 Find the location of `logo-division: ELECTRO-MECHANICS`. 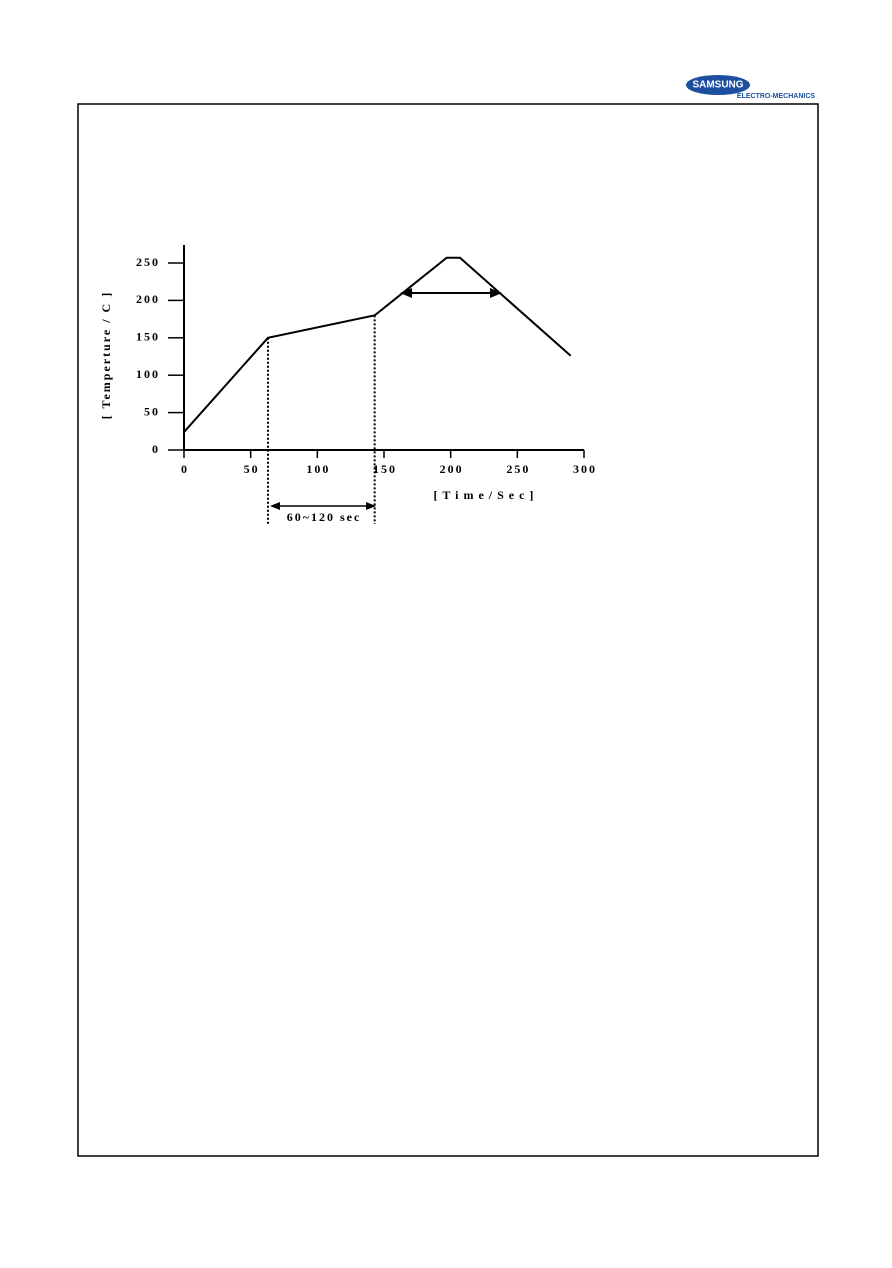

logo-division: ELECTRO-MECHANICS is located at coordinates (776, 96).